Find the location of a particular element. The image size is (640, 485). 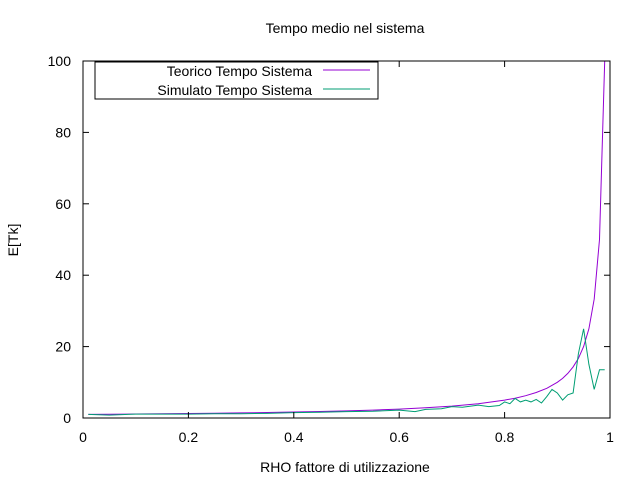

legend-box is located at coordinates (236, 80).